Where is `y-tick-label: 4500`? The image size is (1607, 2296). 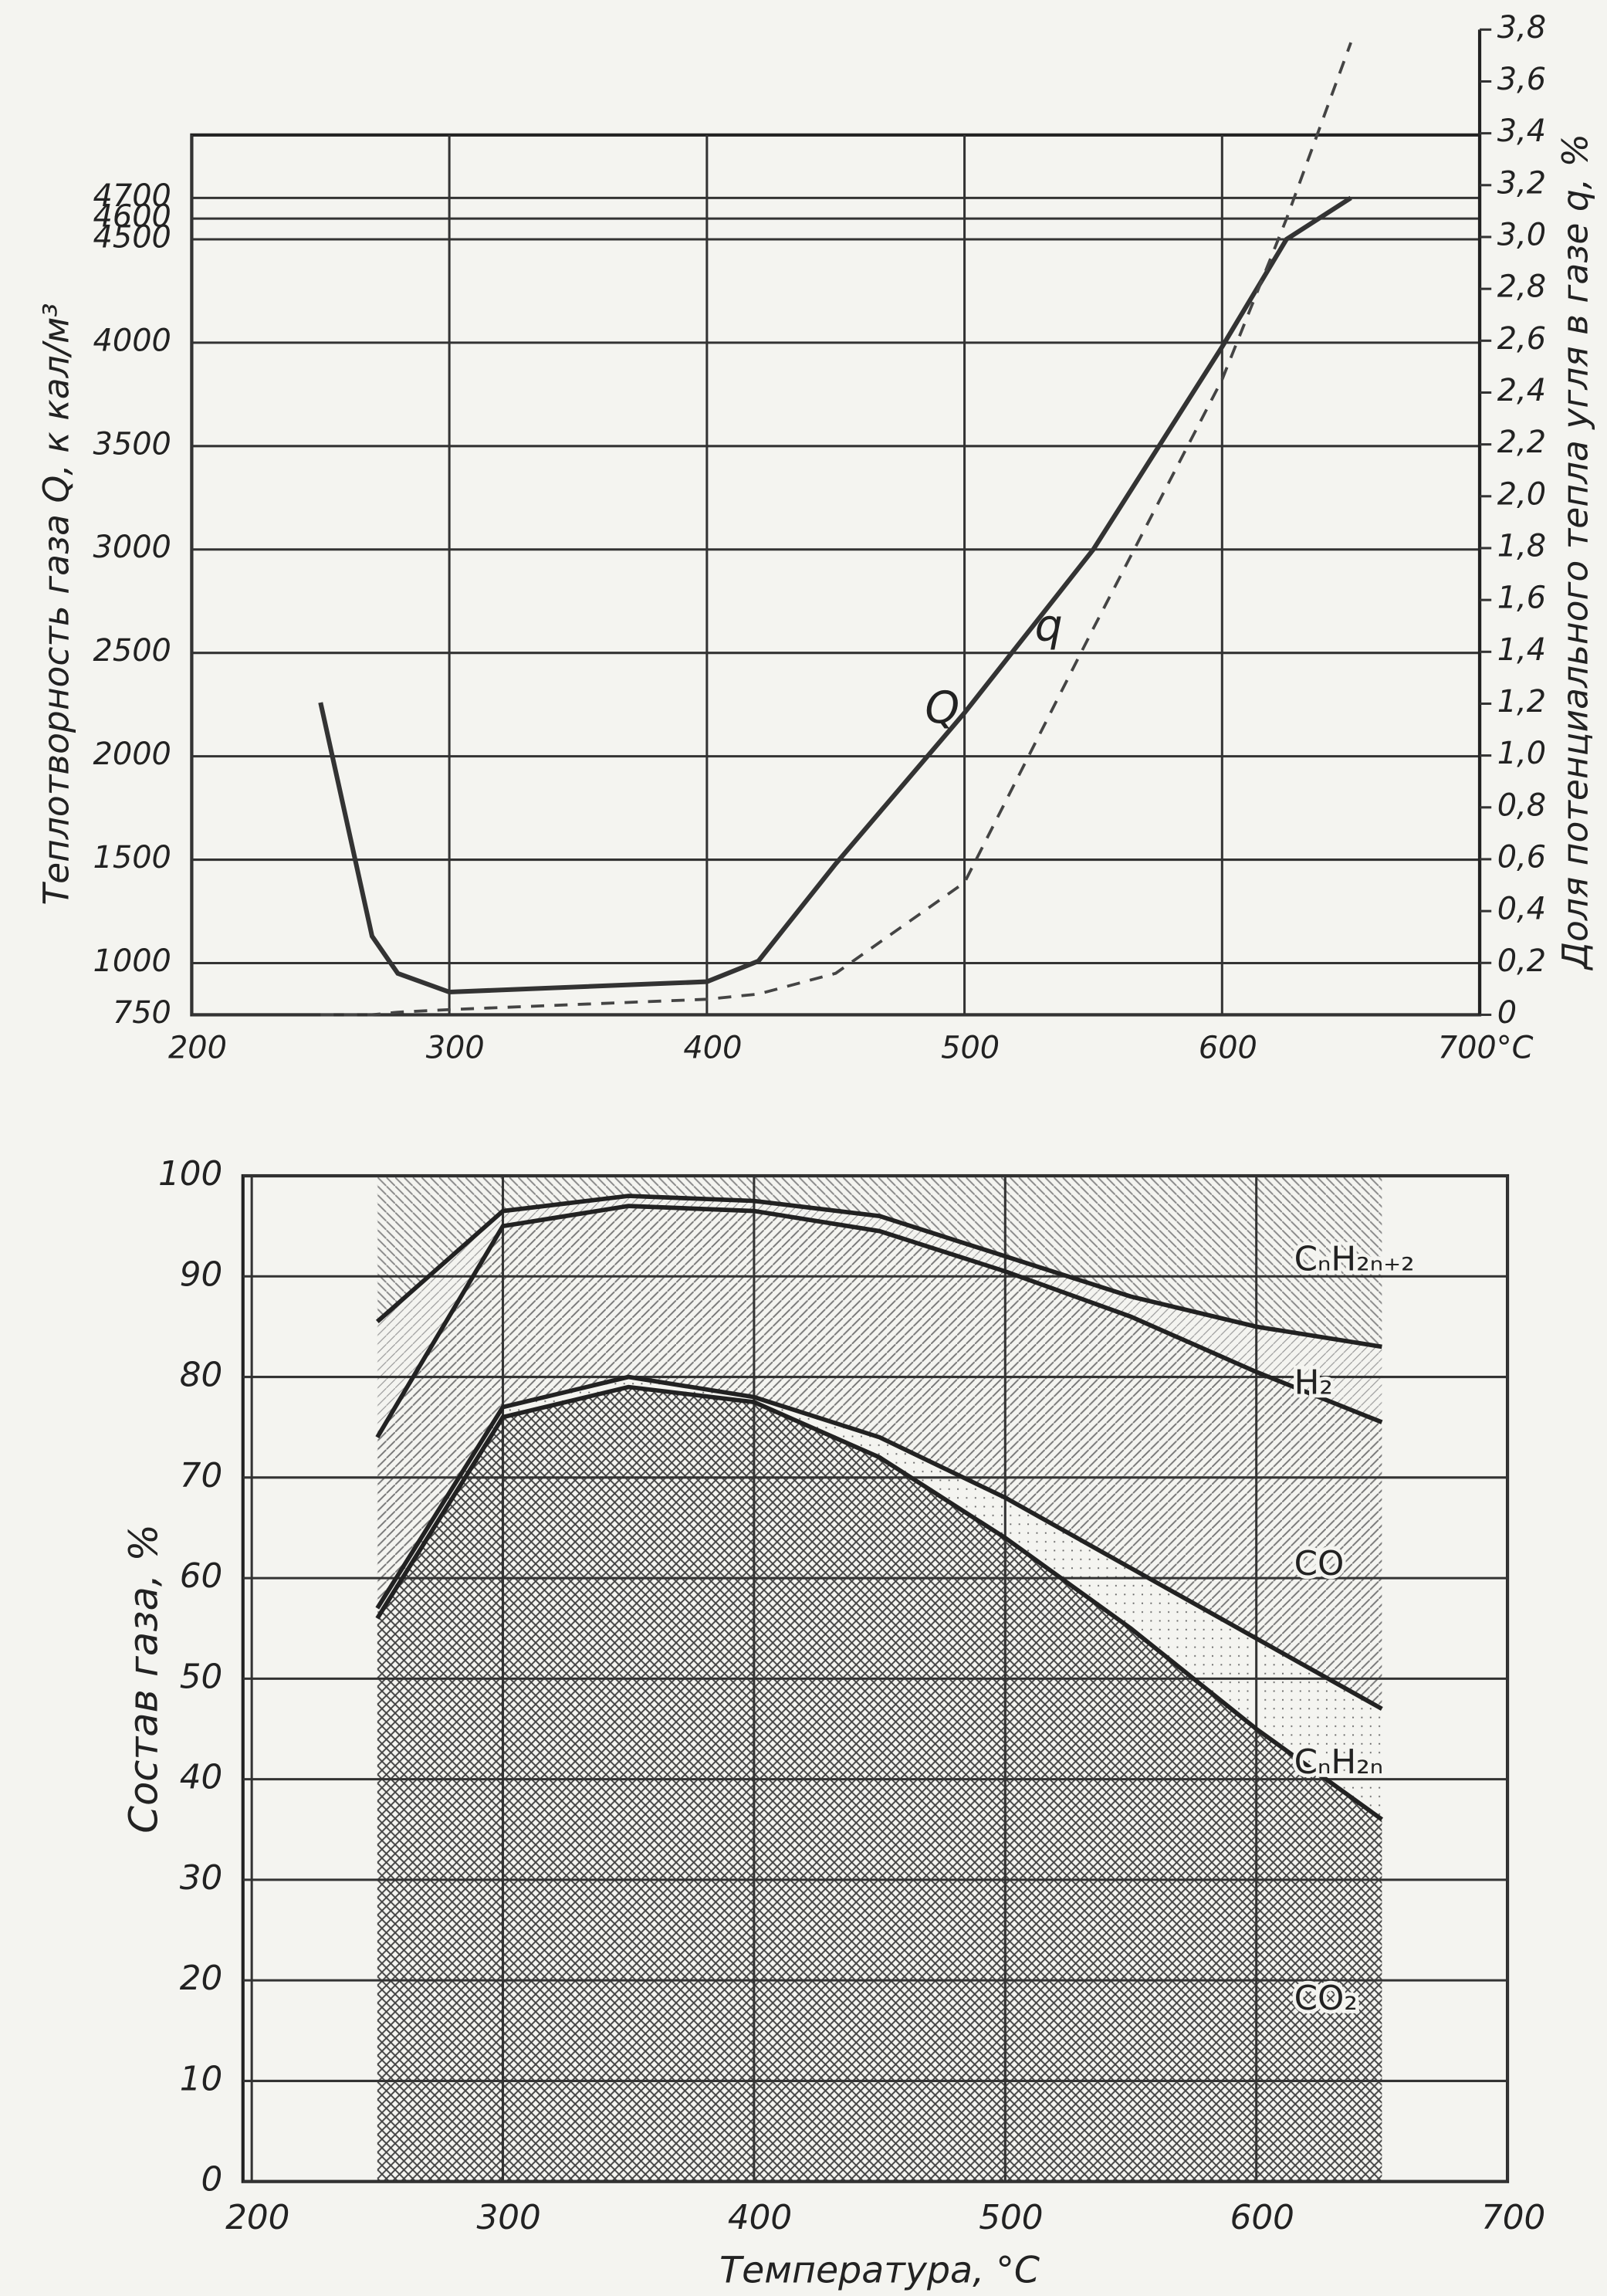
y-tick-label: 4500 is located at coordinates (132, 237).